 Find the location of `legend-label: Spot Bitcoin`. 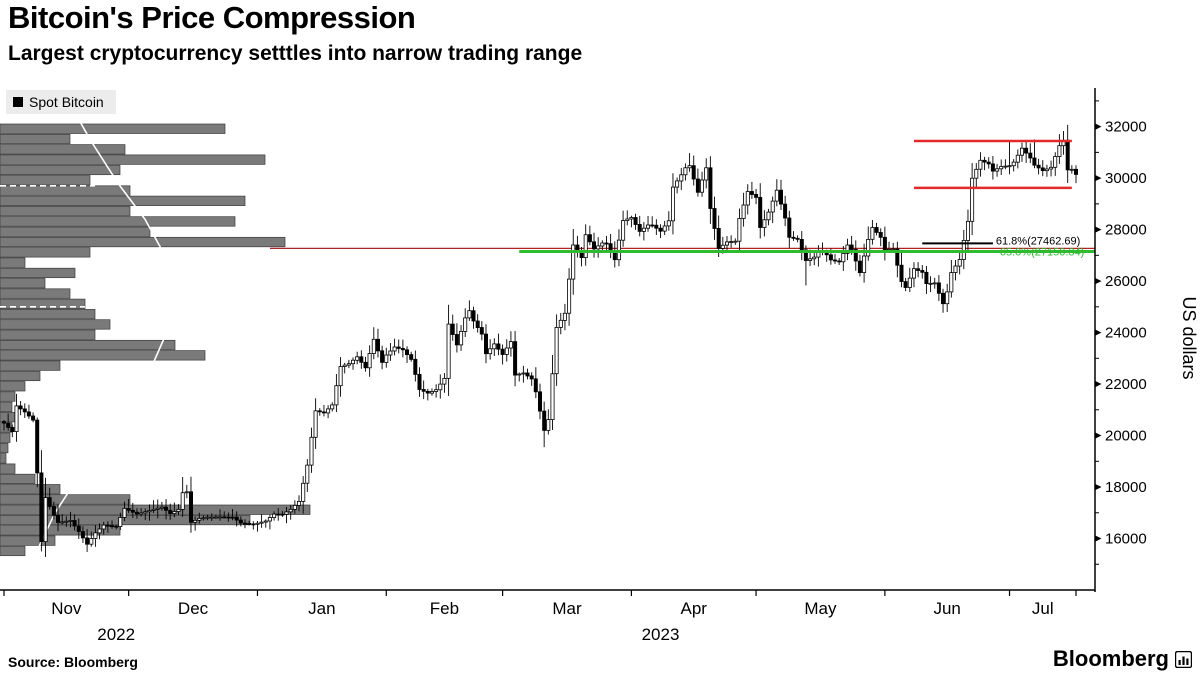

legend-label: Spot Bitcoin is located at coordinates (66, 102).